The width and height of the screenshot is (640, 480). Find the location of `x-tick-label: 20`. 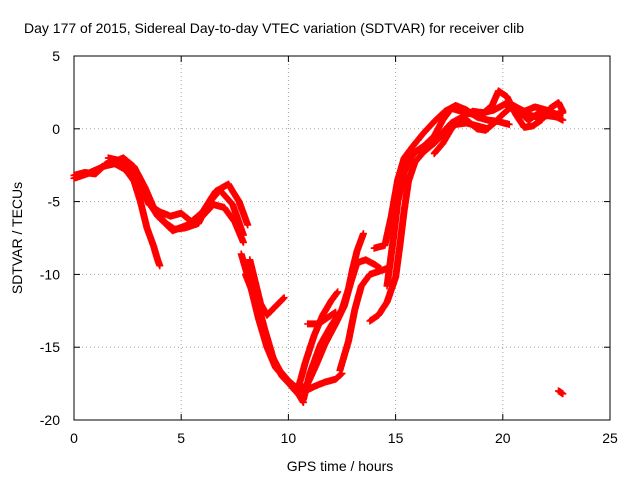

x-tick-label: 20 is located at coordinates (503, 438).